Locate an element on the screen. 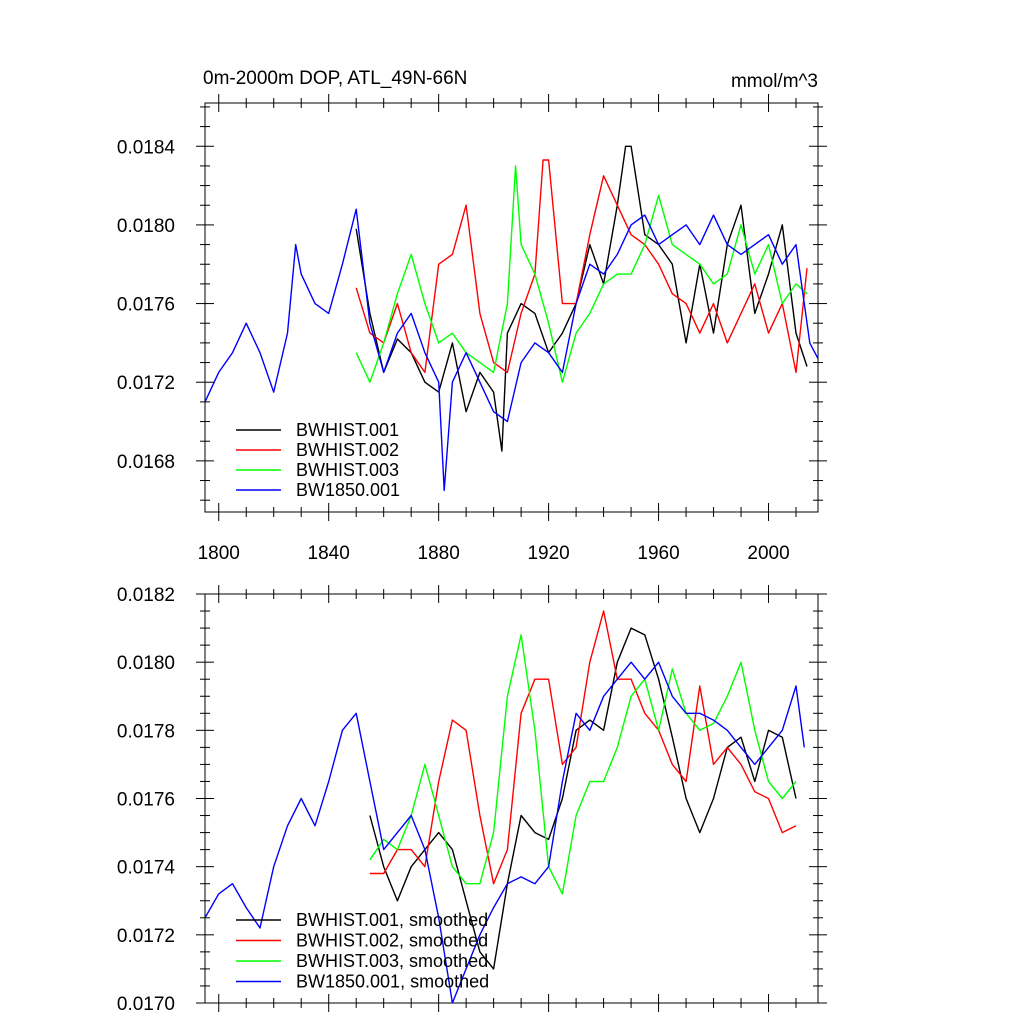  y-tick-label: 0.0182 is located at coordinates (146, 595).